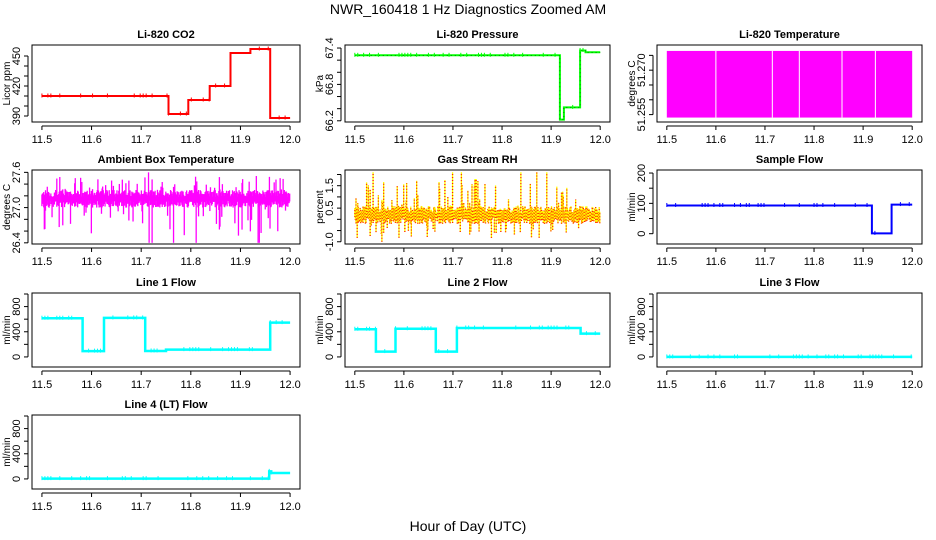 This screenshot has width=936, height=540. What do you see at coordinates (642, 173) in the screenshot?
I see `y-tick-label: 200` at bounding box center [642, 173].